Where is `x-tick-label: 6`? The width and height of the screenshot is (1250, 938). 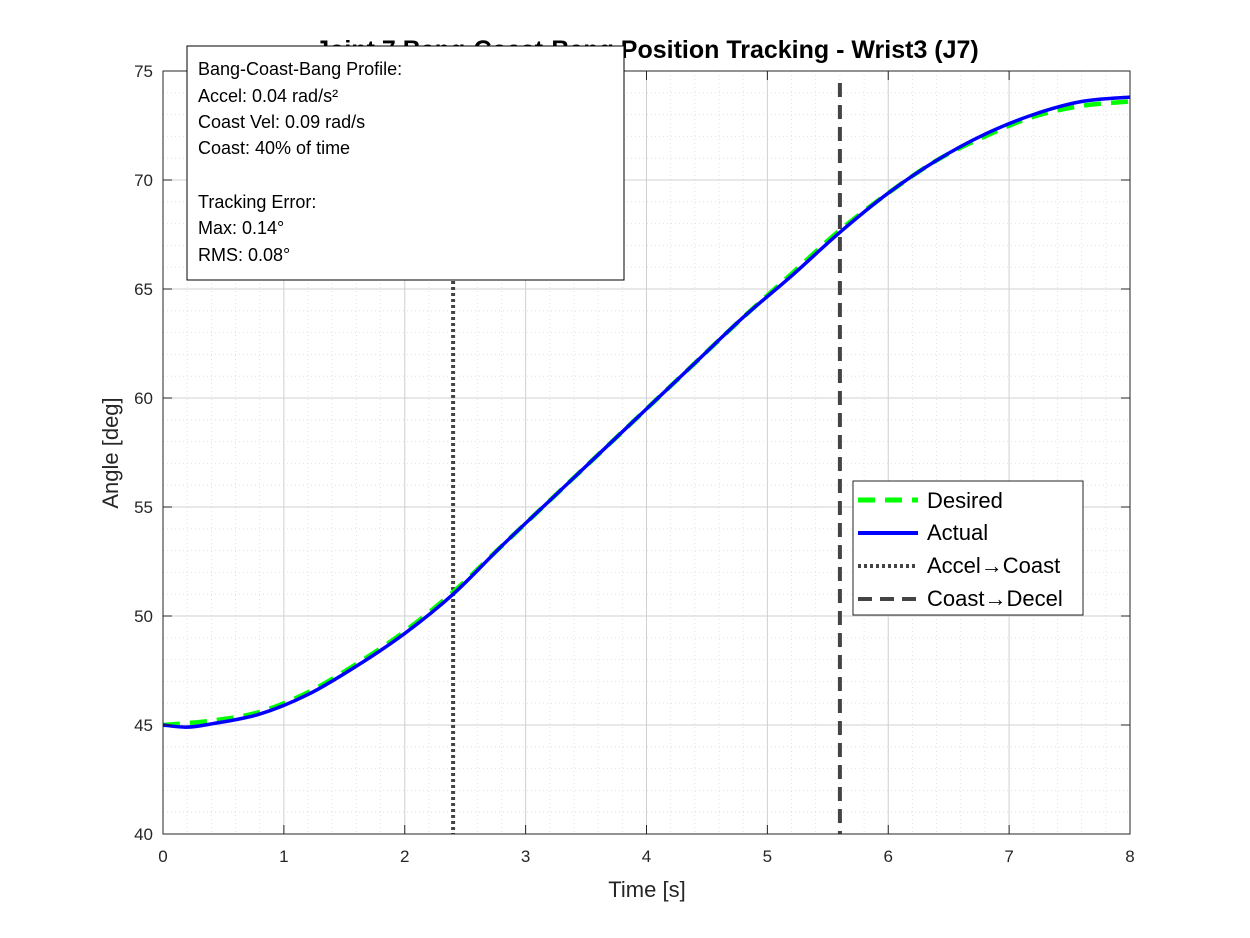 x-tick-label: 6 is located at coordinates (888, 856).